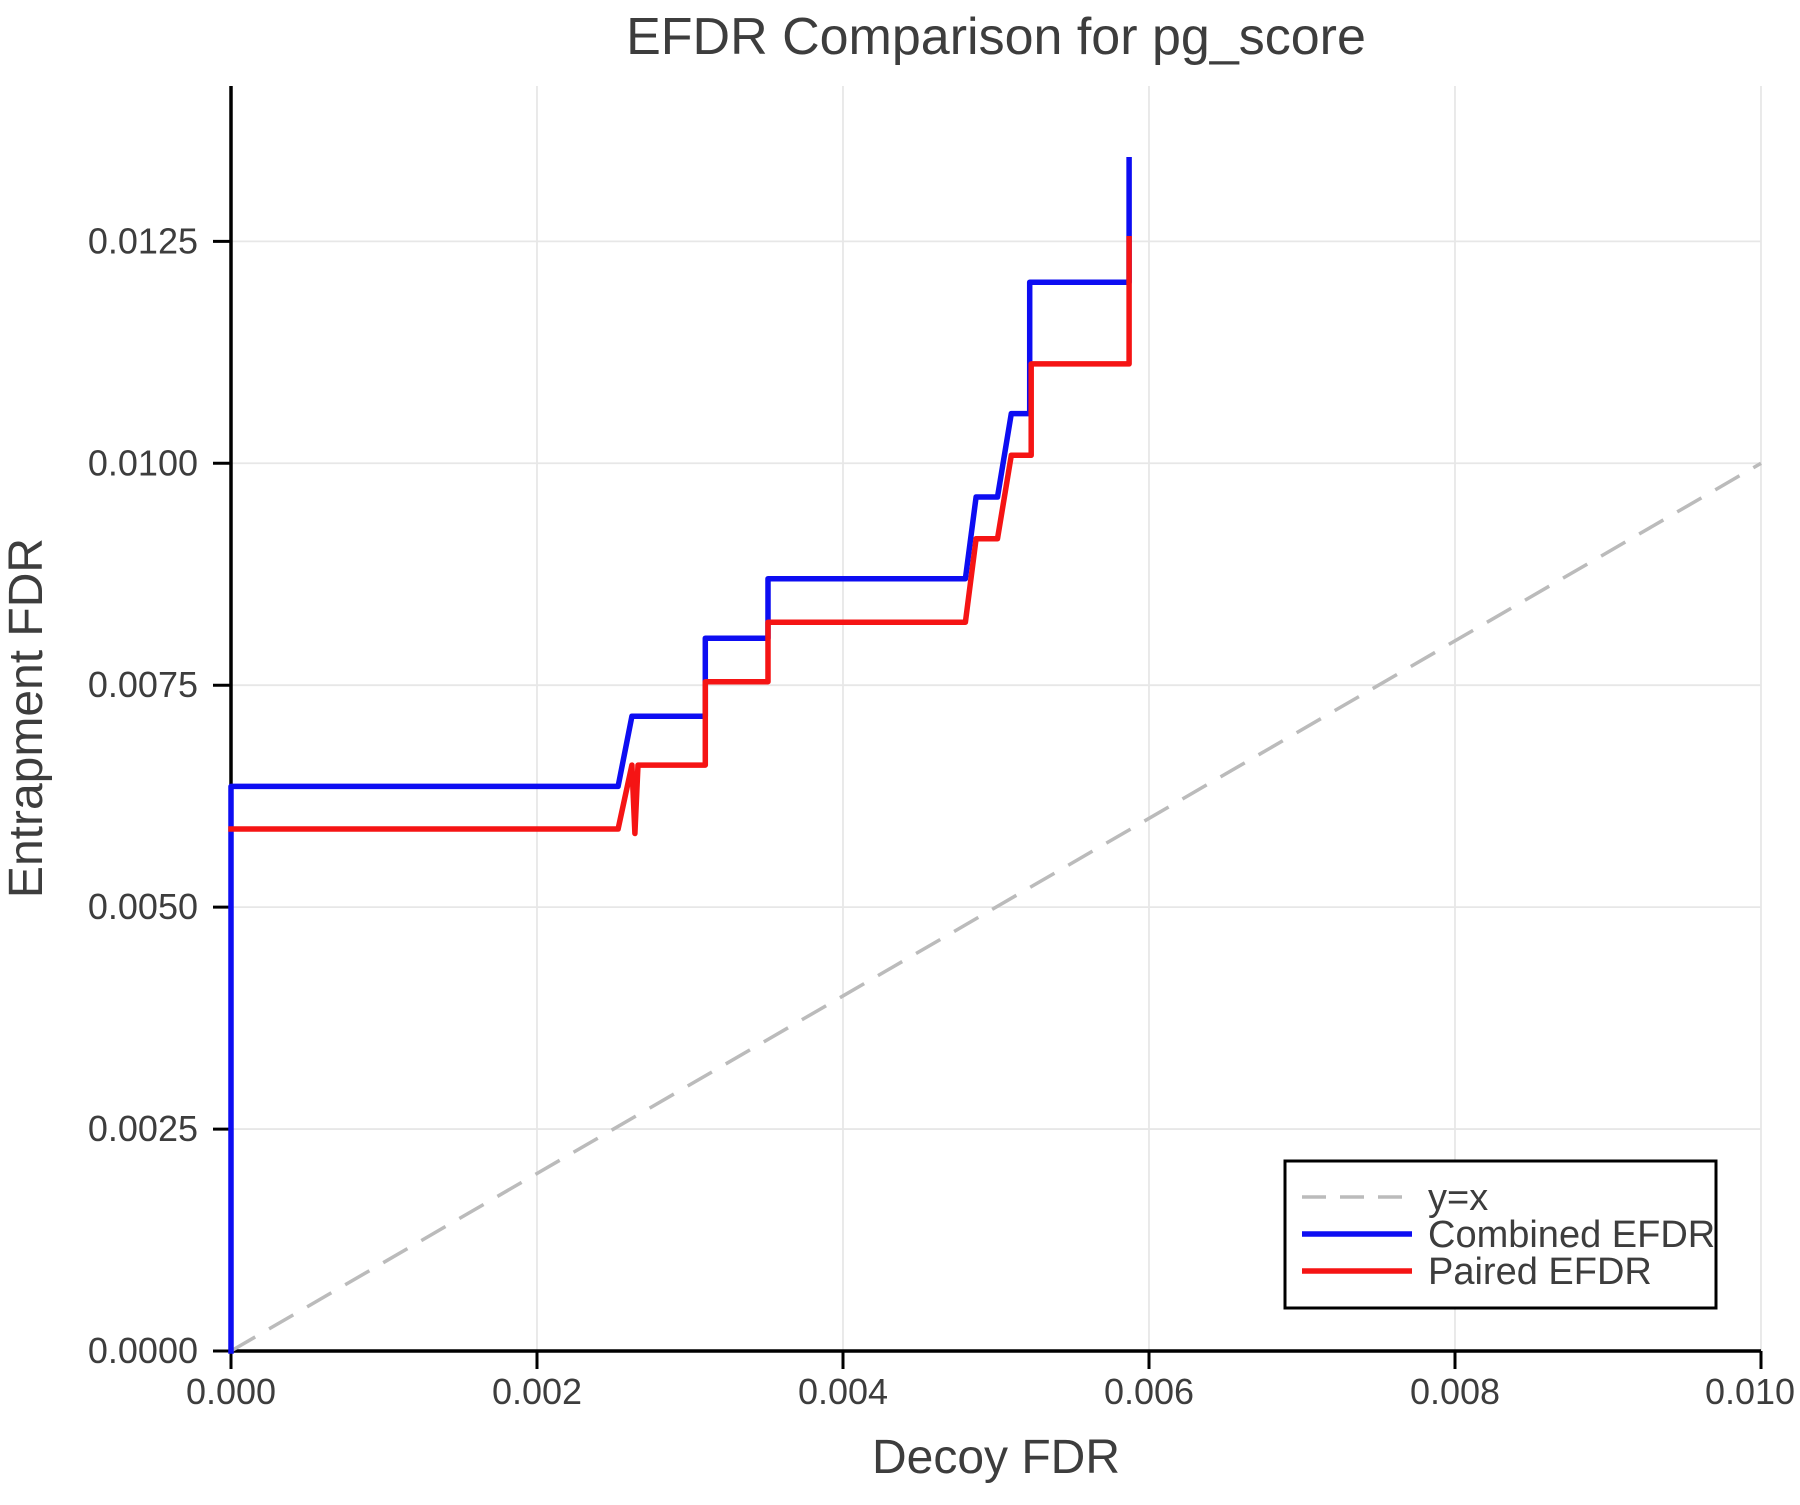 The width and height of the screenshot is (1800, 1505). Describe the element at coordinates (231, 1391) in the screenshot. I see `x-tick-label: 0.000` at that location.